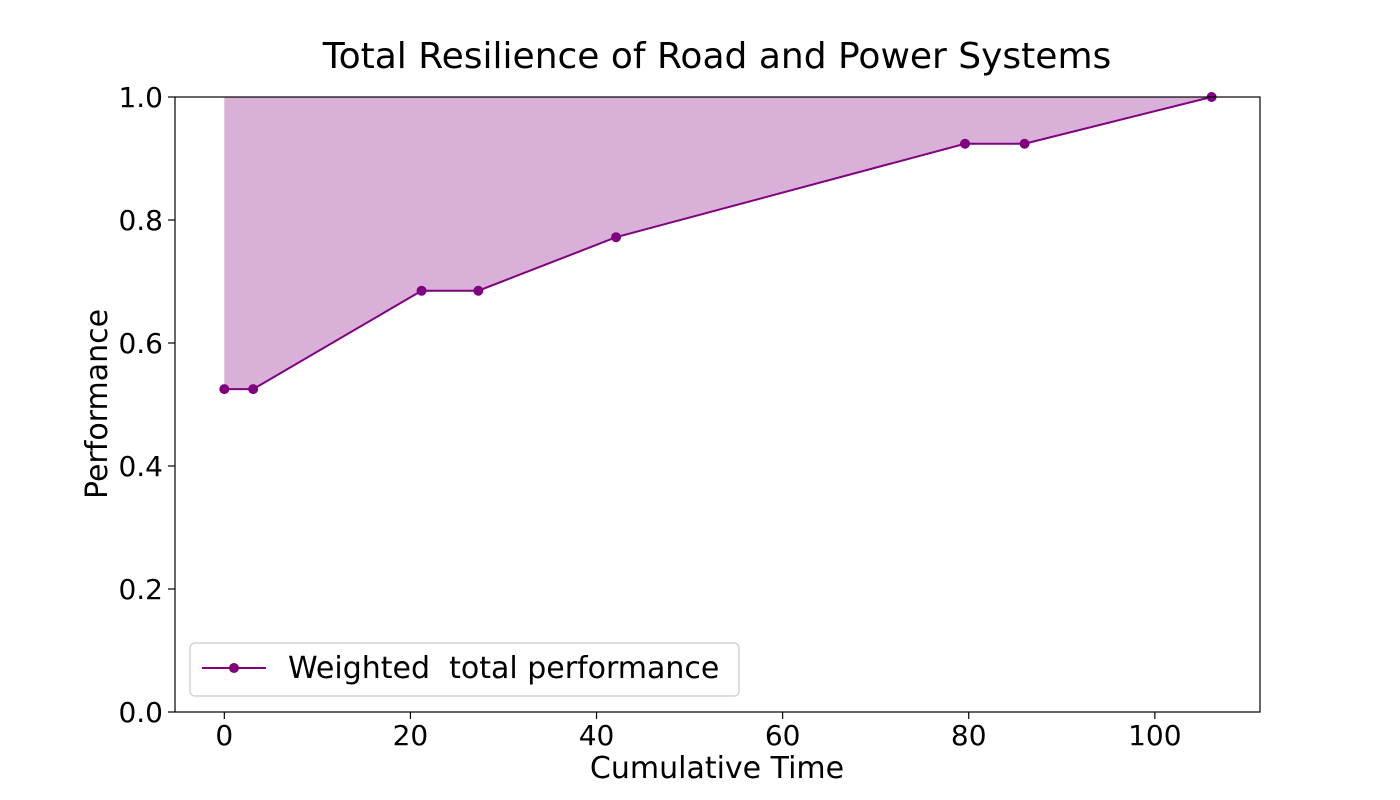 The width and height of the screenshot is (1400, 800). I want to click on y-axis-ticks: 0.0 0.2 0.4 0.6 0.8 1.0, so click(146, 405).